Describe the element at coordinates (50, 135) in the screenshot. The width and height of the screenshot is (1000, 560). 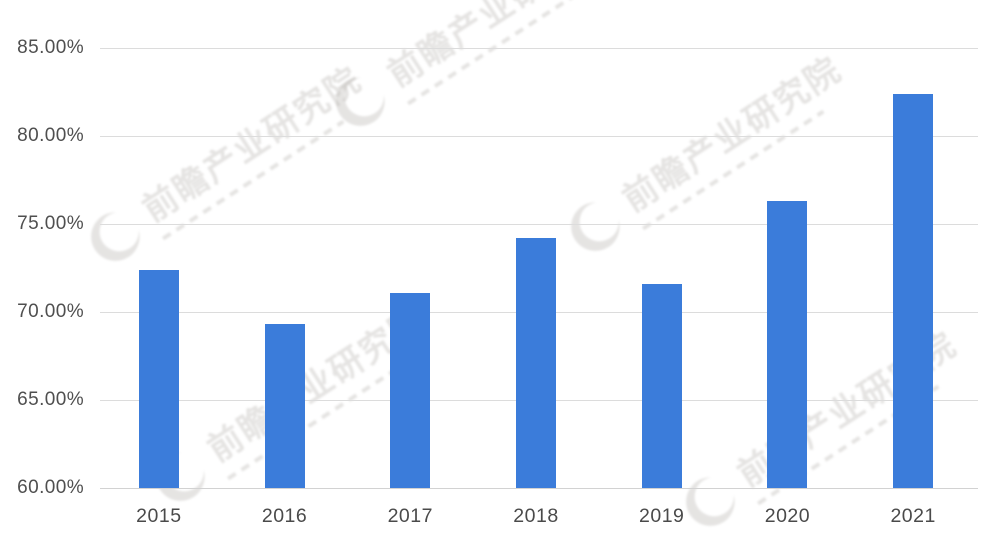
I see `y-tick-label: 80.00%` at that location.